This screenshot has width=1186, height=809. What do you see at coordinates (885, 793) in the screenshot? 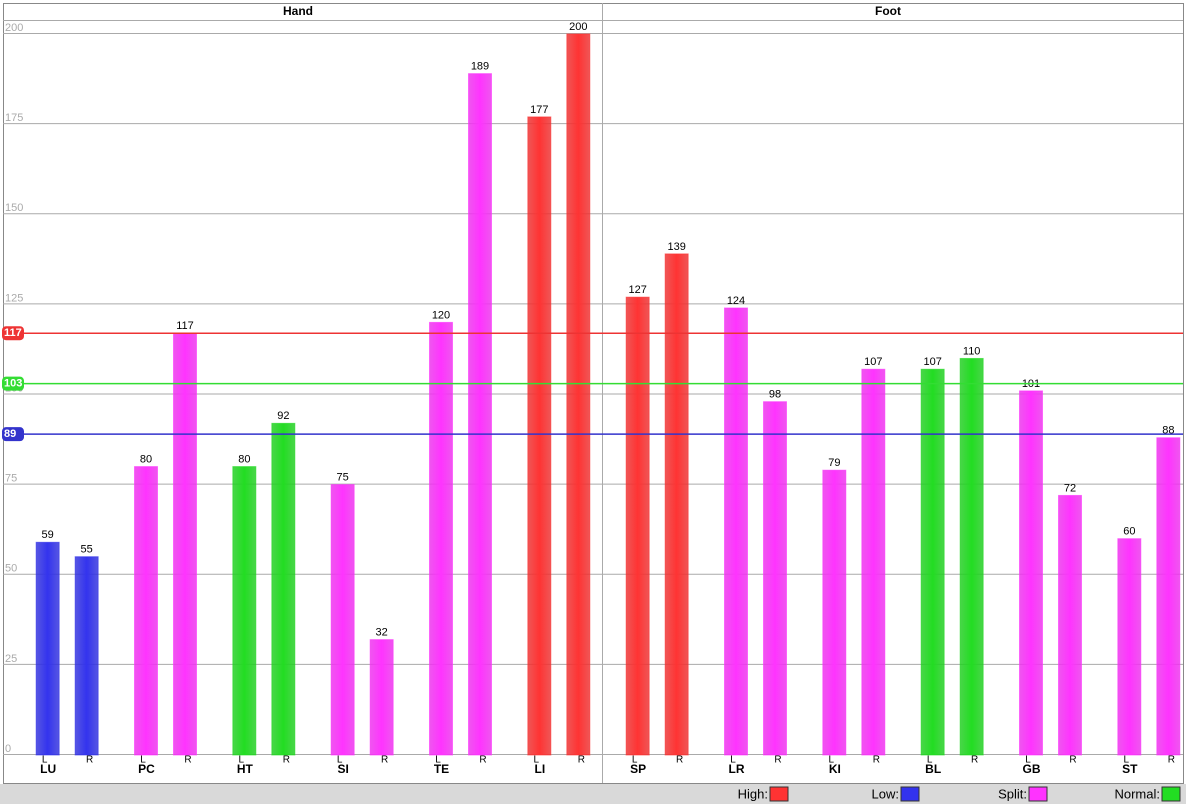
I see `legend-label: Low:` at bounding box center [885, 793].